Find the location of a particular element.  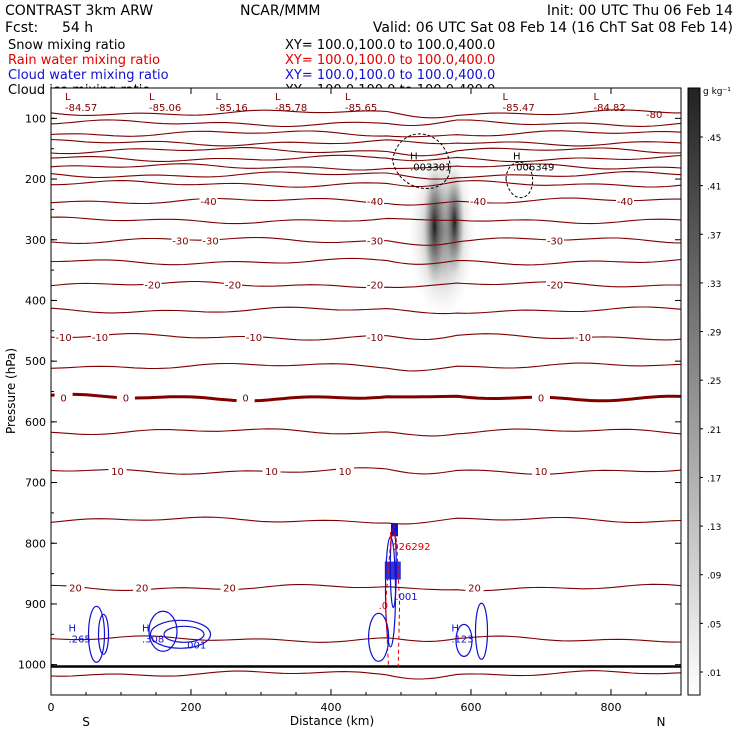

fcst-label: Fcst: is located at coordinates (21, 28).